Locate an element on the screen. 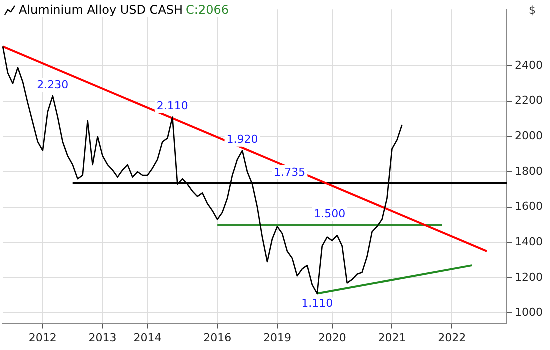 The width and height of the screenshot is (550, 350). x-tick-label: 2019 is located at coordinates (277, 337).